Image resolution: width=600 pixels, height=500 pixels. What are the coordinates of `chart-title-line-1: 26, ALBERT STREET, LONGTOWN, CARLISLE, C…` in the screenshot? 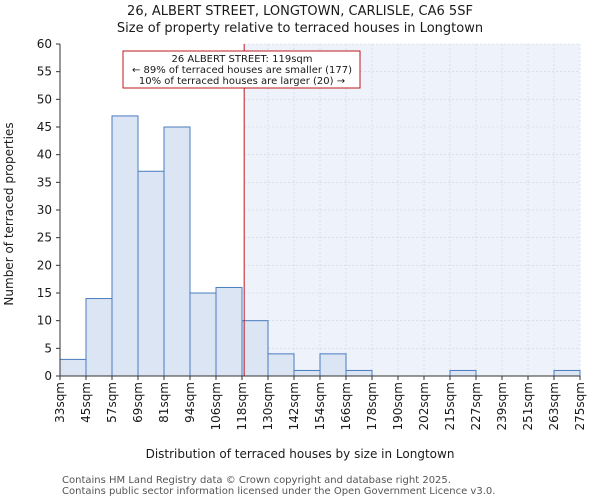 It's located at (300, 11).